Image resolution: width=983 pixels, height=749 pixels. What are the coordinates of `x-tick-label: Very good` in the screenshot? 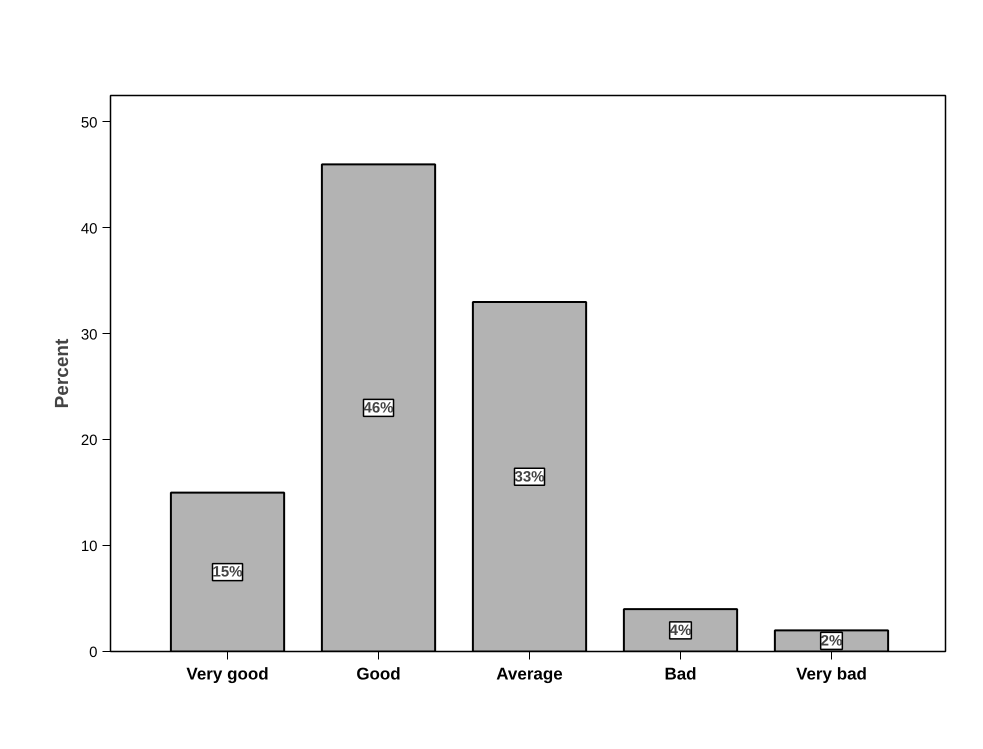 It's located at (227, 674).